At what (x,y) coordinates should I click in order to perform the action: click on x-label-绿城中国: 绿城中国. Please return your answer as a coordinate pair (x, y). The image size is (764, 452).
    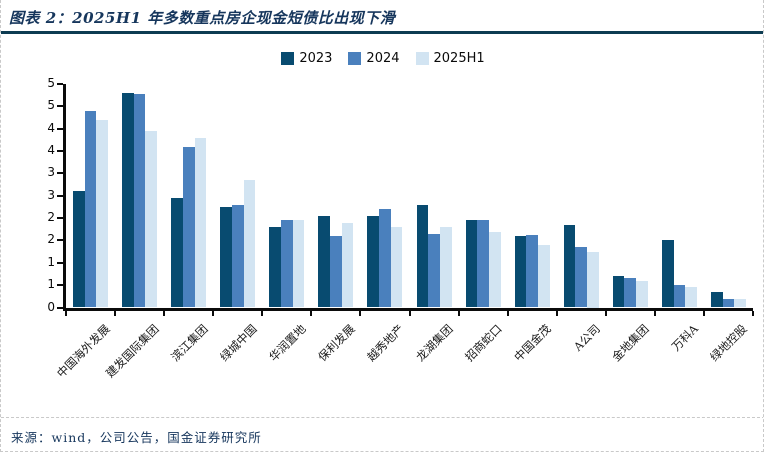
    Looking at the image, I should click on (238, 342).